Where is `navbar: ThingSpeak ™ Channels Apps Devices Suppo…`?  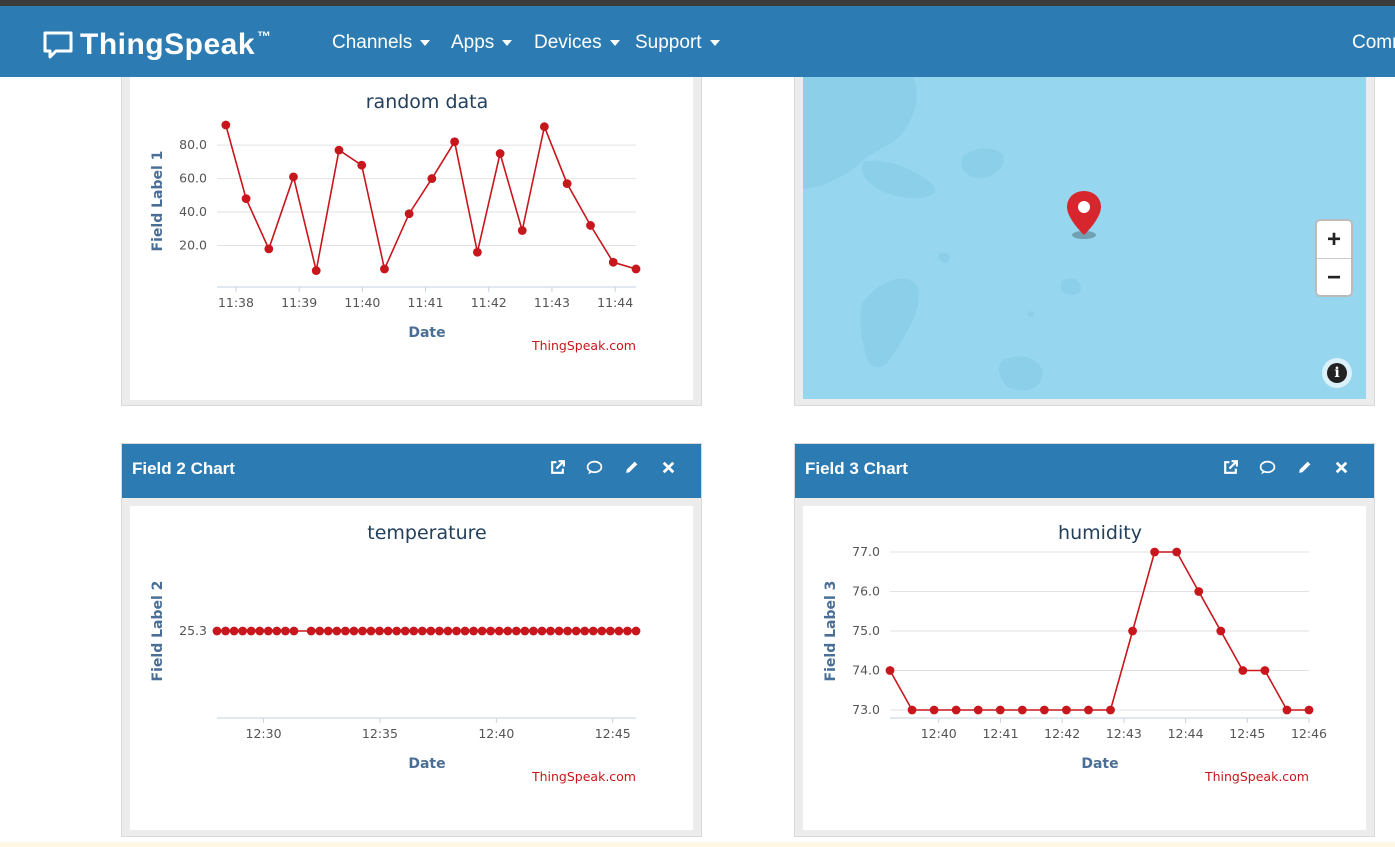
navbar: ThingSpeak ™ Channels Apps Devices Suppo… is located at coordinates (697, 41).